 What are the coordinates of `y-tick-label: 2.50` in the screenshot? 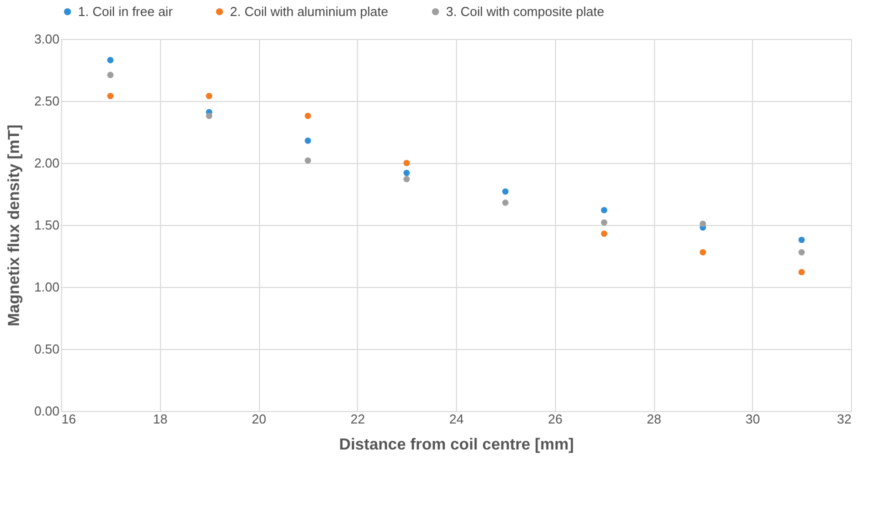 It's located at (47, 101).